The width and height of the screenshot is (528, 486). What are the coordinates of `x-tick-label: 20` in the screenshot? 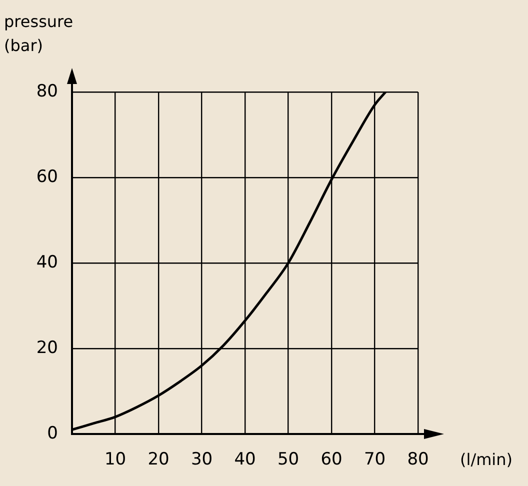 It's located at (159, 460).